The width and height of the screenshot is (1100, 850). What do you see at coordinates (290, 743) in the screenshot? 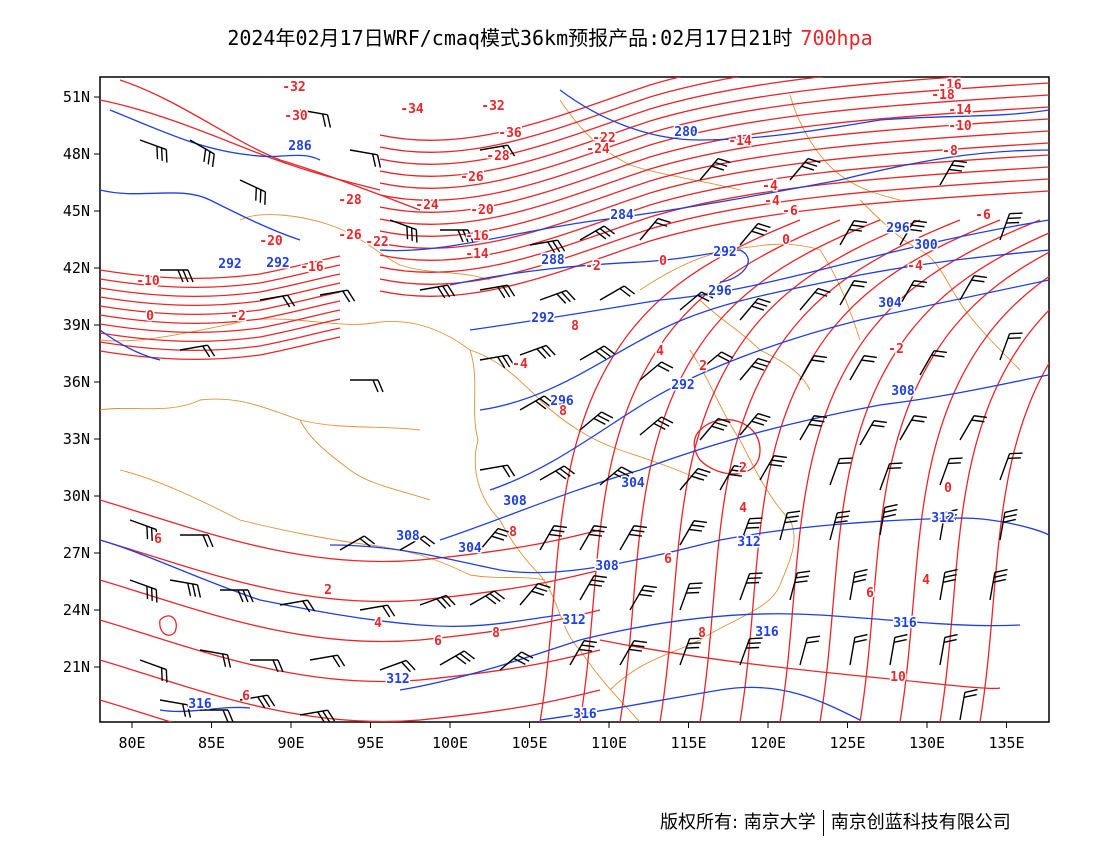
I see `lon-tick-label: 90E` at bounding box center [290, 743].